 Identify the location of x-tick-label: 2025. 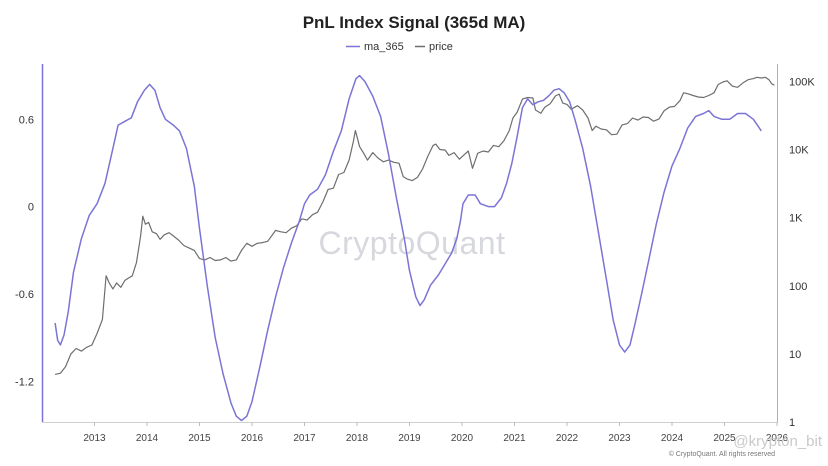
(724, 438).